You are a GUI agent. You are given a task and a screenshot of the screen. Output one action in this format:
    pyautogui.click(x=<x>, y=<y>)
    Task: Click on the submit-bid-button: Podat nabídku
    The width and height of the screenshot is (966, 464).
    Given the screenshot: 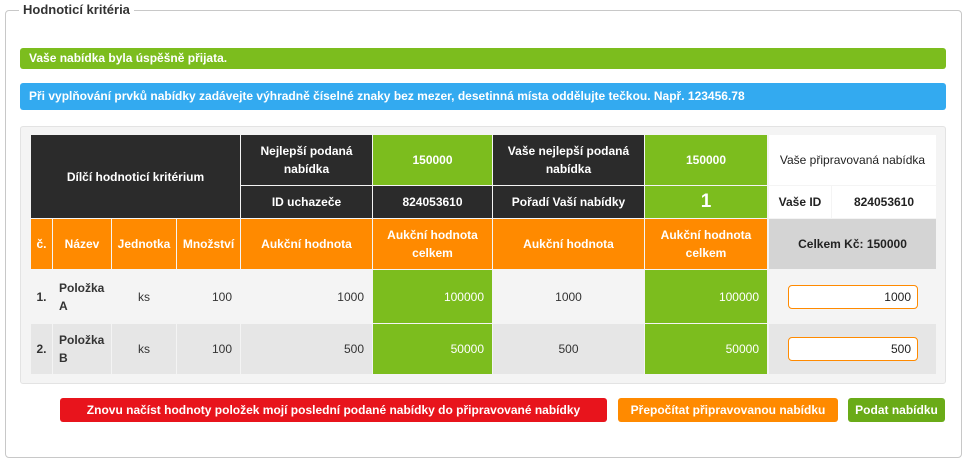 What is the action you would take?
    pyautogui.click(x=896, y=410)
    